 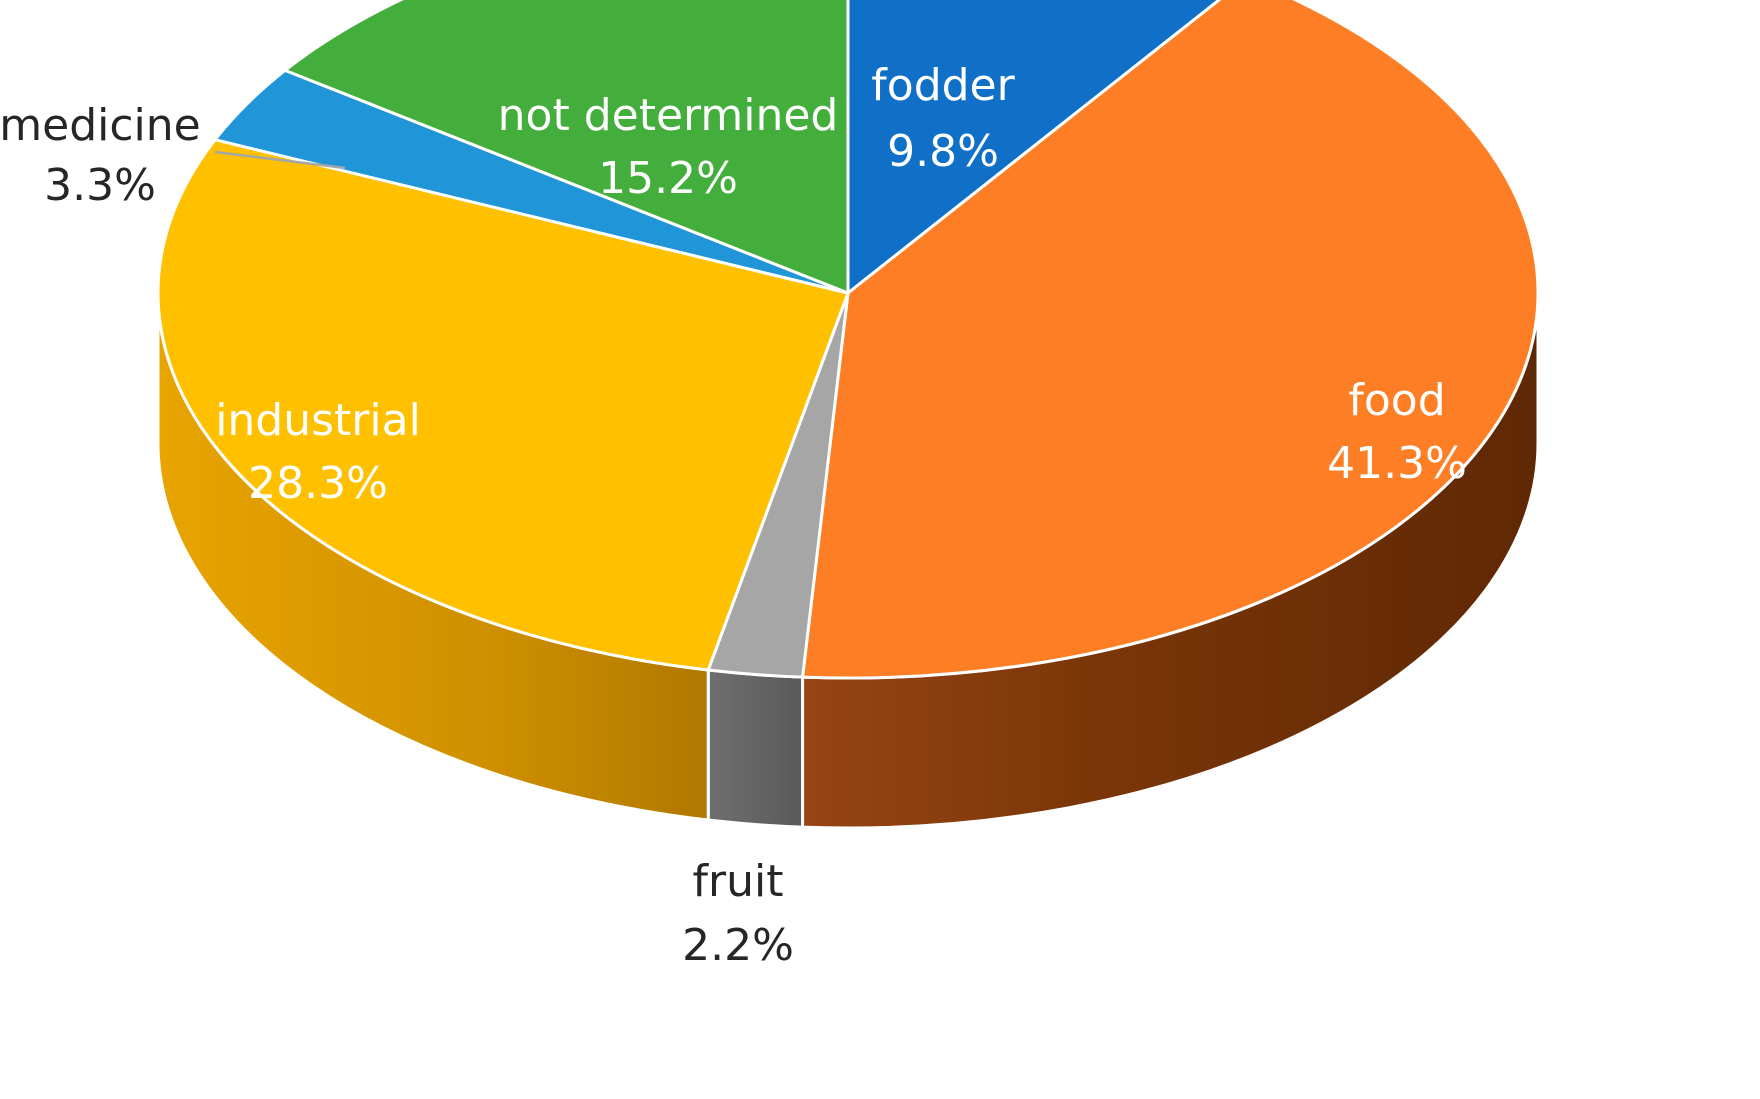 What do you see at coordinates (738, 913) in the screenshot?
I see `label-fruit: fruit 2.2%` at bounding box center [738, 913].